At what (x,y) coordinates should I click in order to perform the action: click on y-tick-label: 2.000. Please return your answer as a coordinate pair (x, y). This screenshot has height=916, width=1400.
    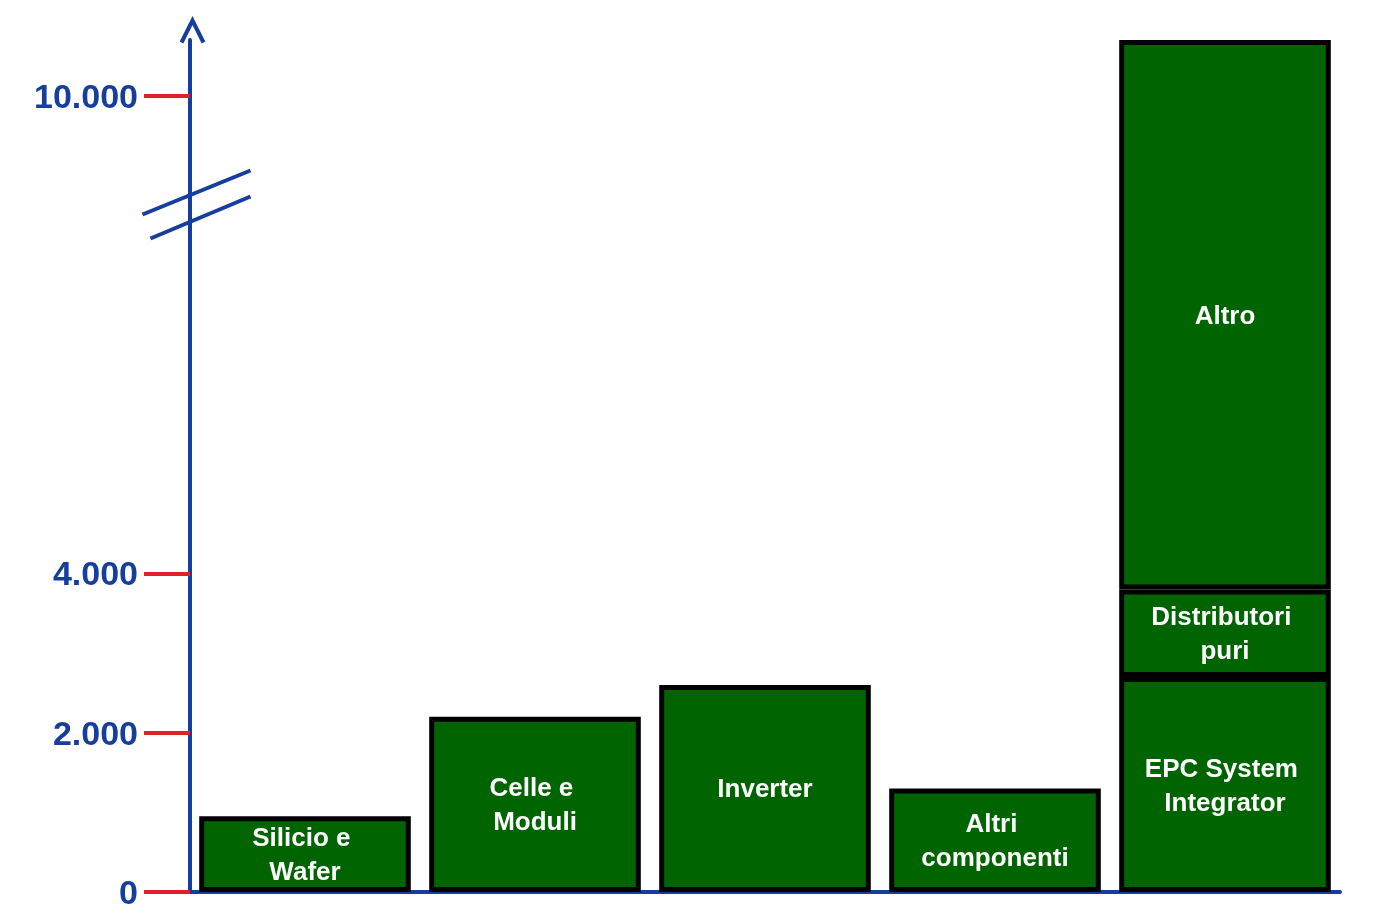
    Looking at the image, I should click on (95, 732).